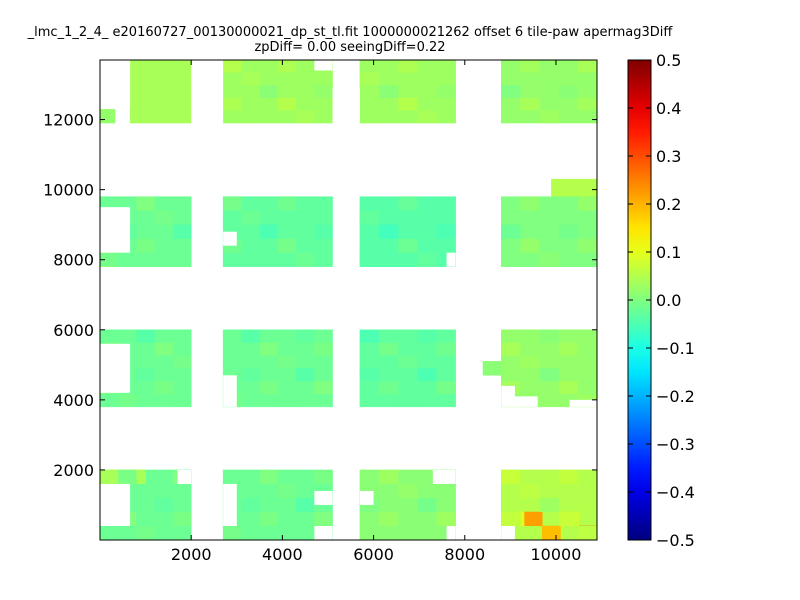  I want to click on colorbar-tick-label: 0.5, so click(668, 60).